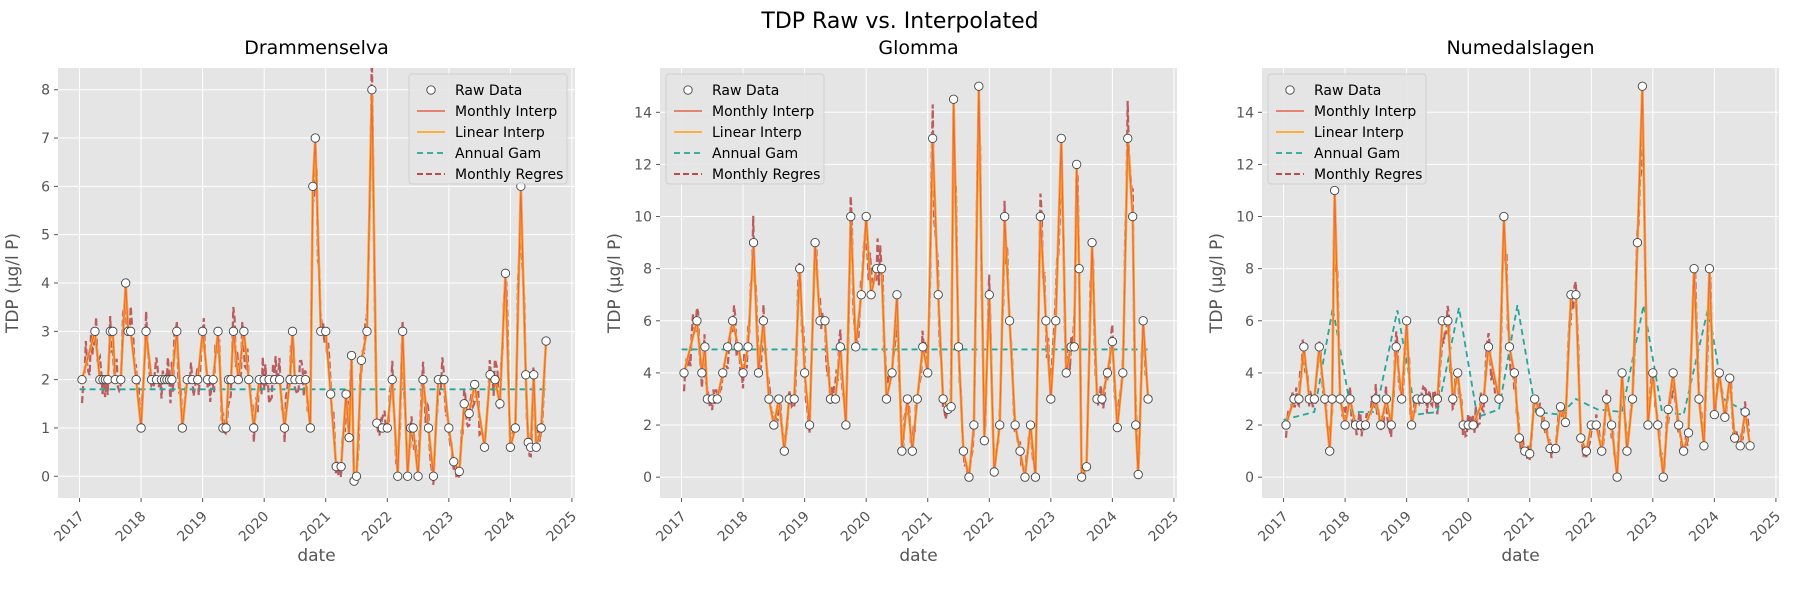  I want to click on legend-entry: Raw Data, so click(1347, 91).